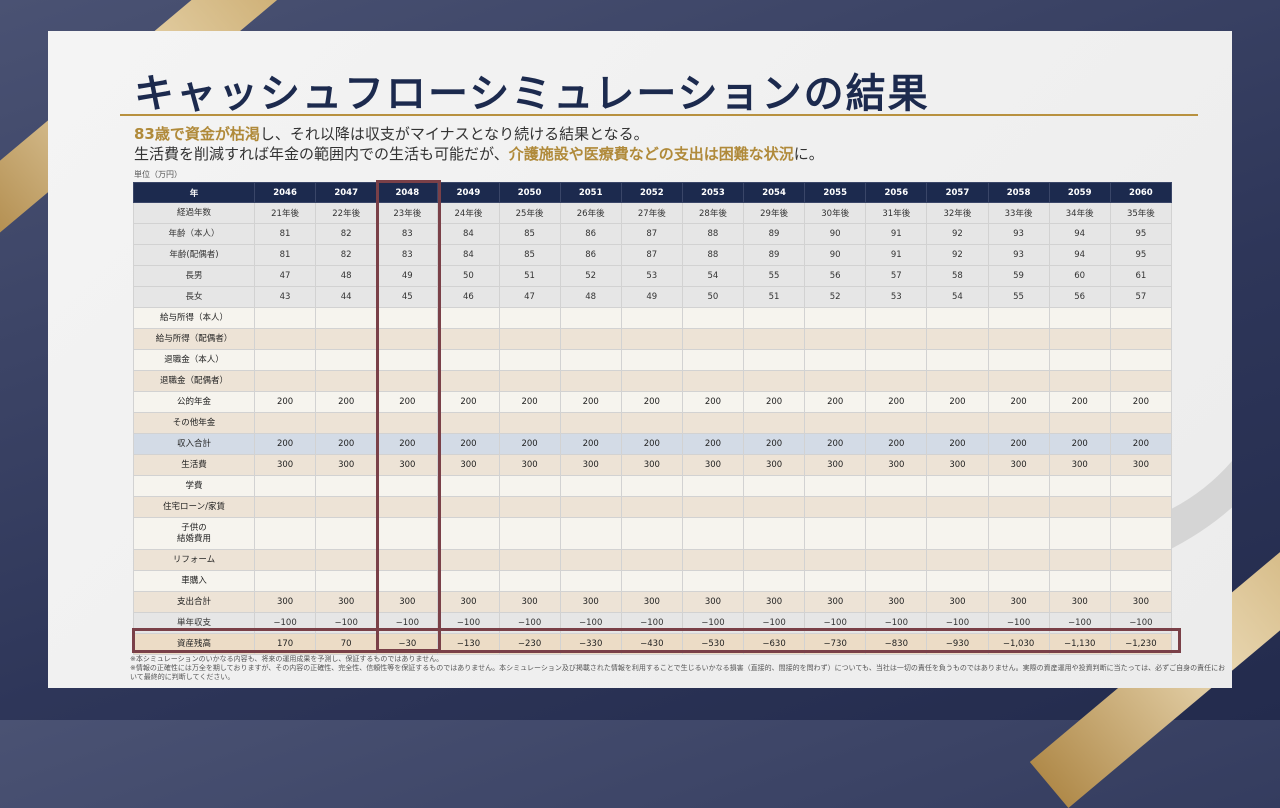 This screenshot has width=1280, height=808. Describe the element at coordinates (653, 381) in the screenshot. I see `table-row: 退職金（配偶者）` at that location.